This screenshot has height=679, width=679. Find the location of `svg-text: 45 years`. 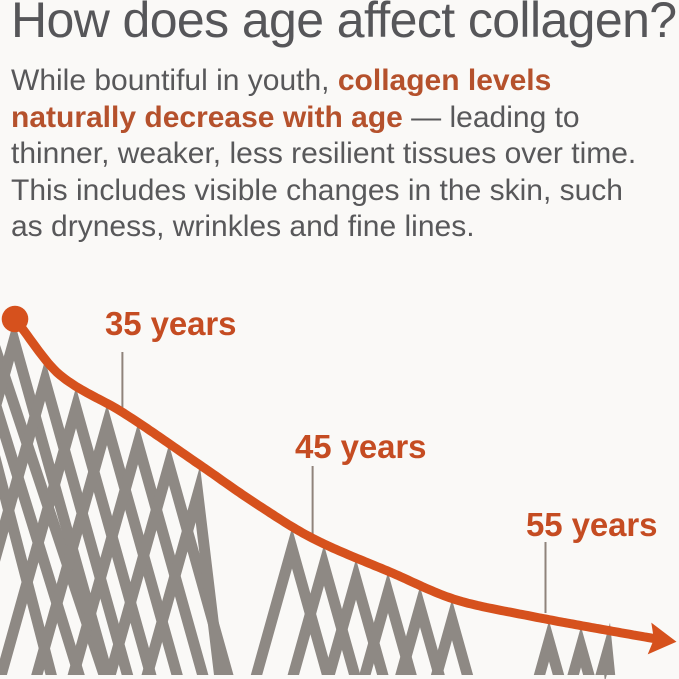

svg-text: 45 years is located at coordinates (360, 446).